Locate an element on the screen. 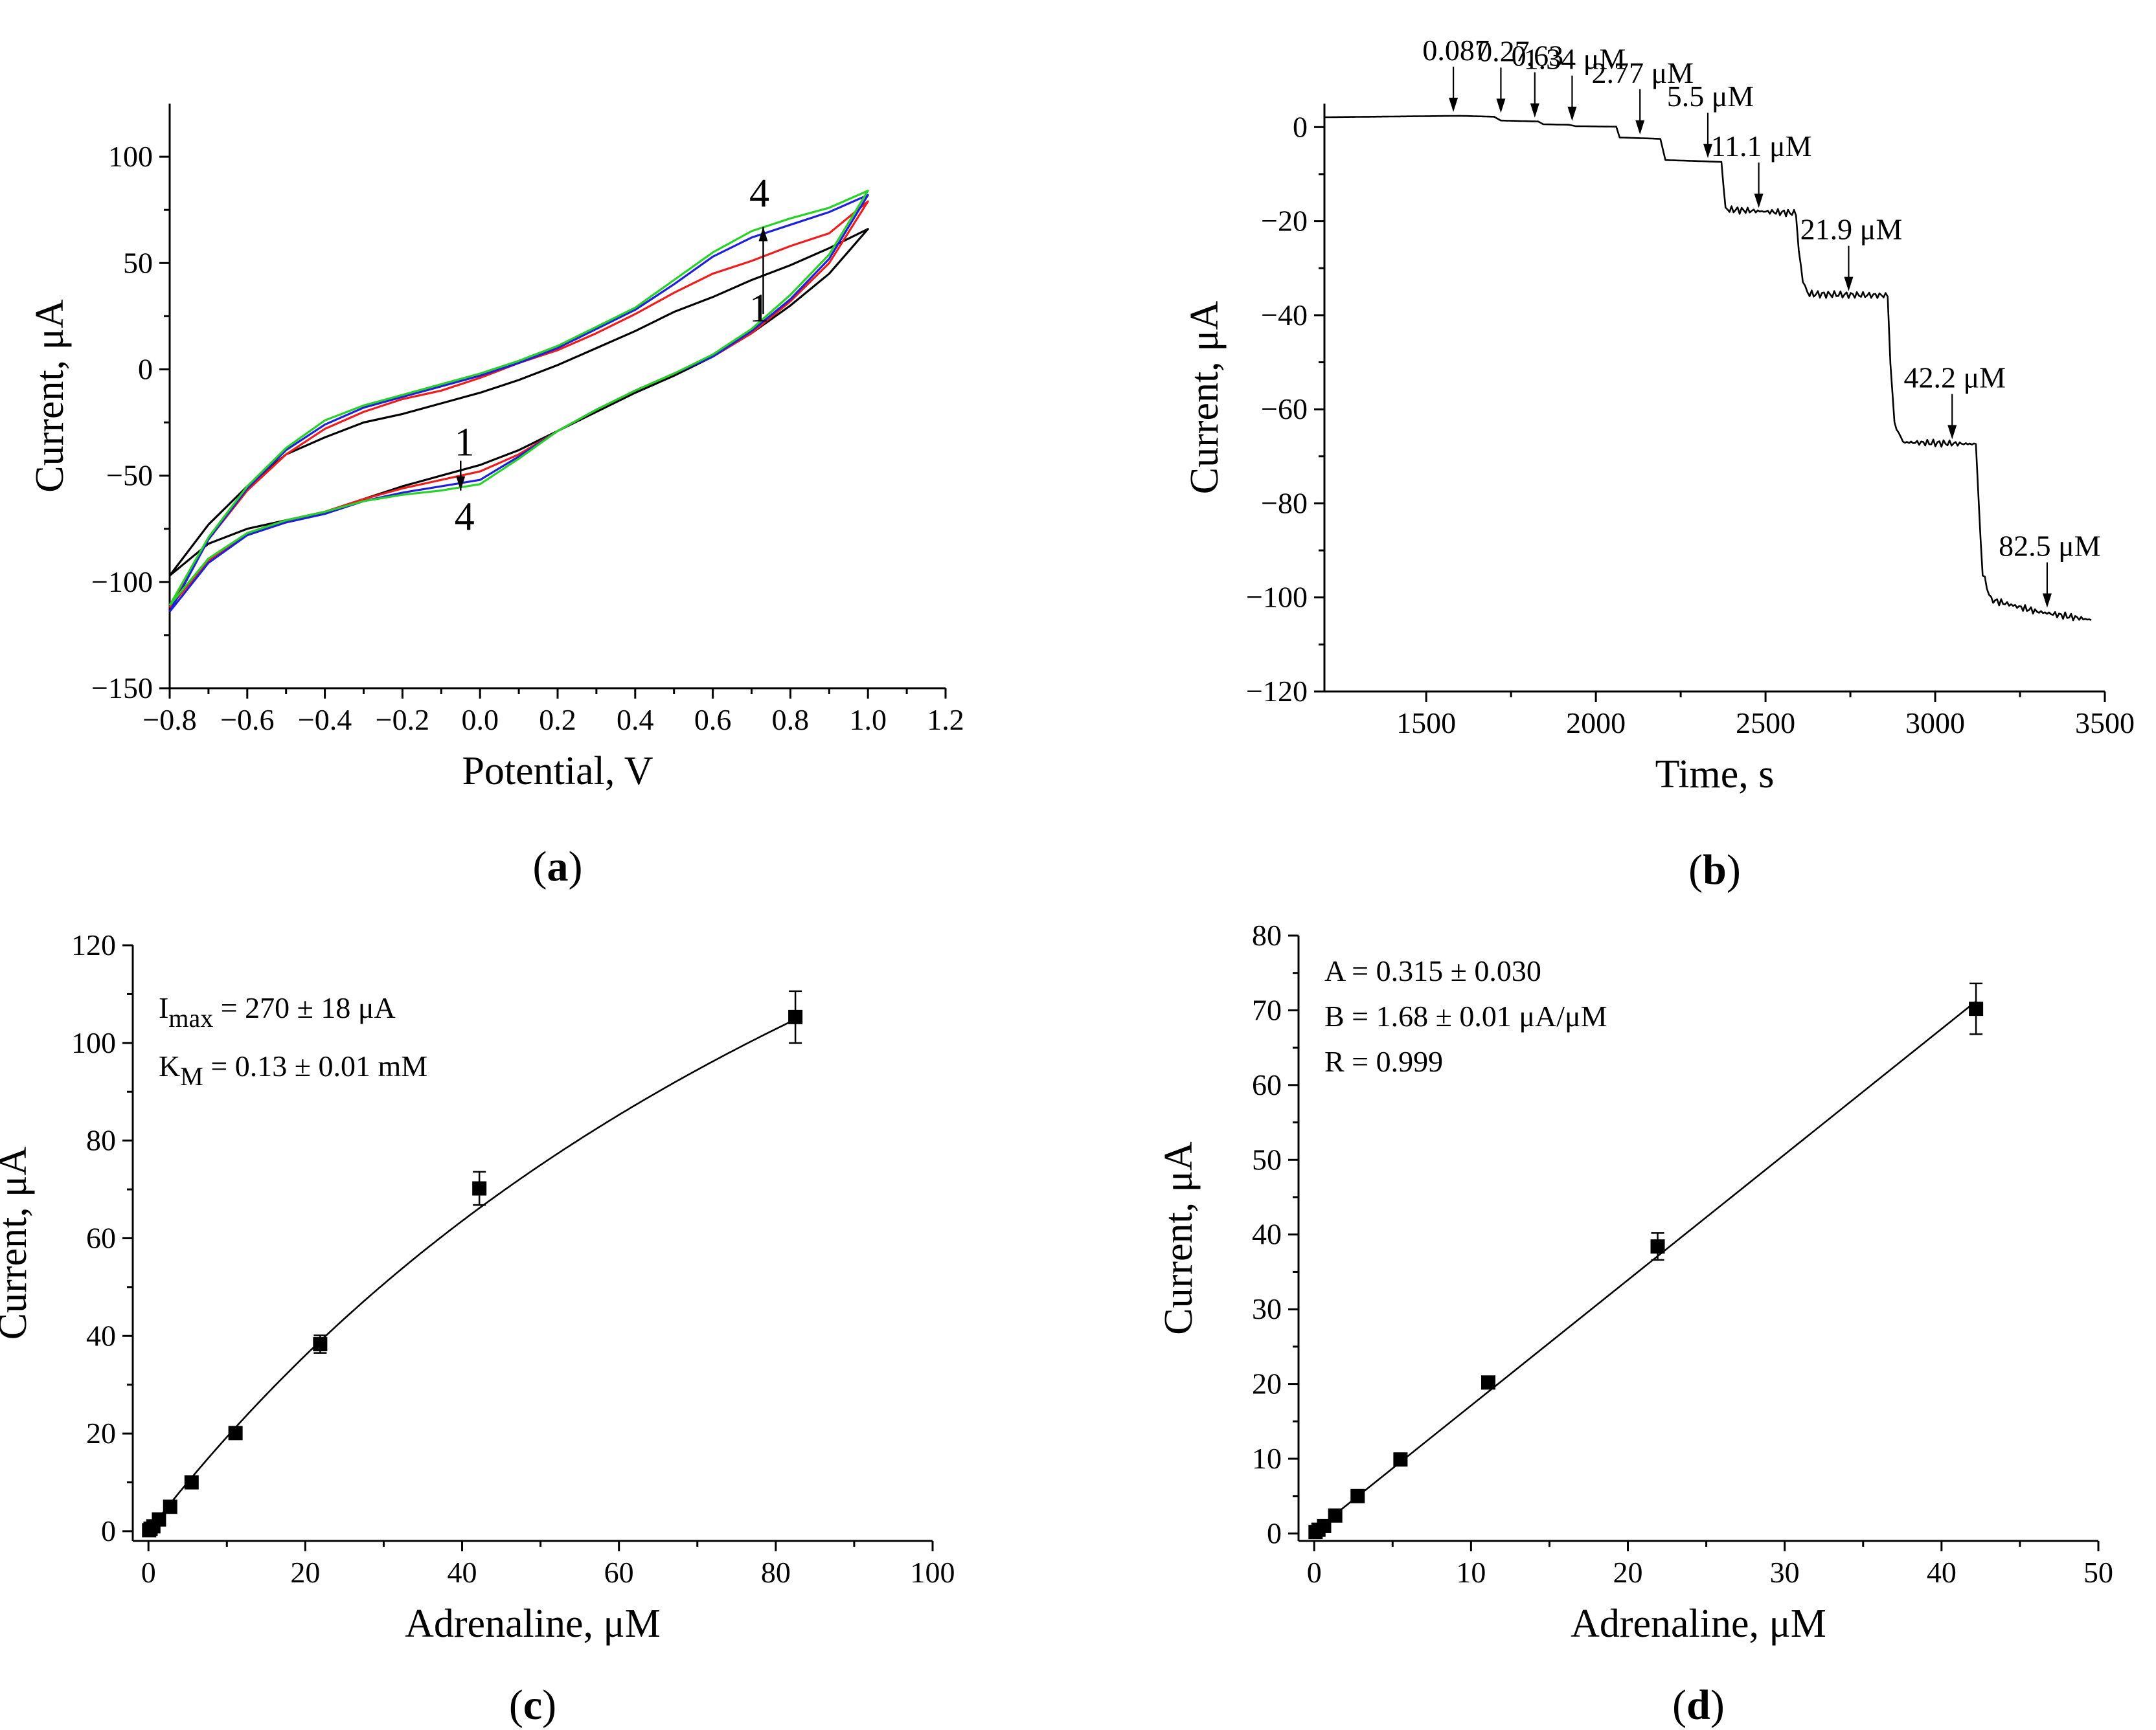 The width and height of the screenshot is (2156, 1730). panel-label: (c) is located at coordinates (532, 1705).